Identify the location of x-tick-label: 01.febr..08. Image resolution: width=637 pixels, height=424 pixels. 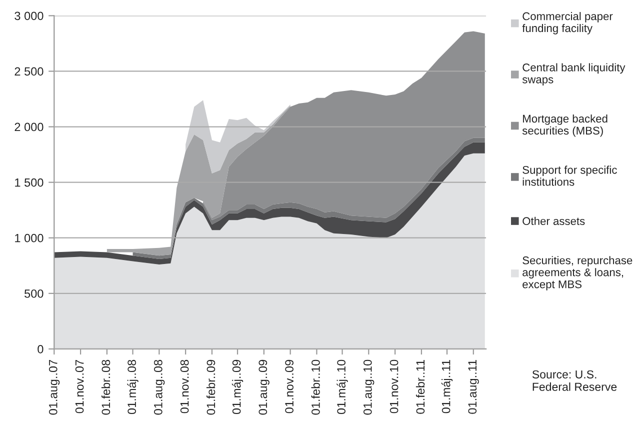
(105, 387).